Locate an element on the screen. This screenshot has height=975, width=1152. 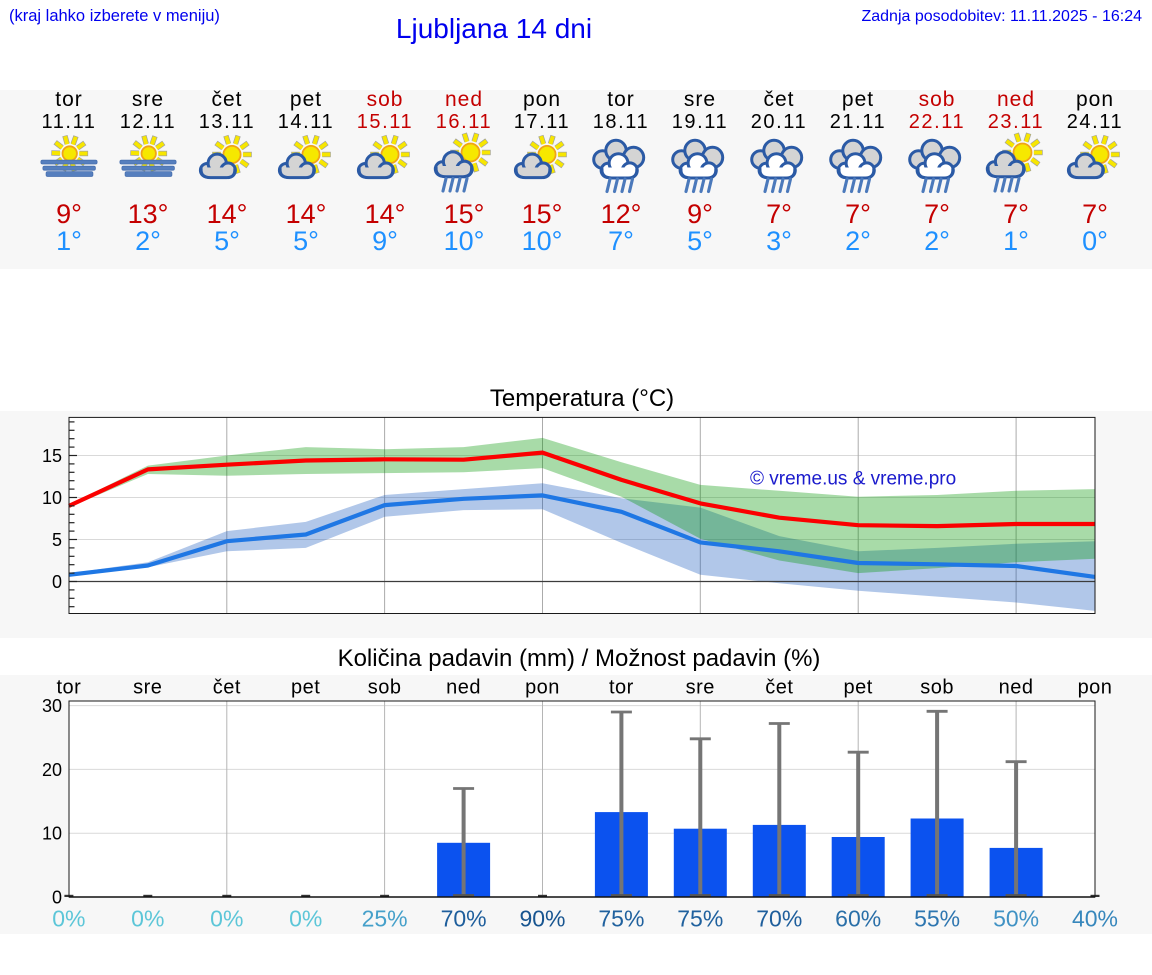
svg-text: 55% is located at coordinates (937, 919).